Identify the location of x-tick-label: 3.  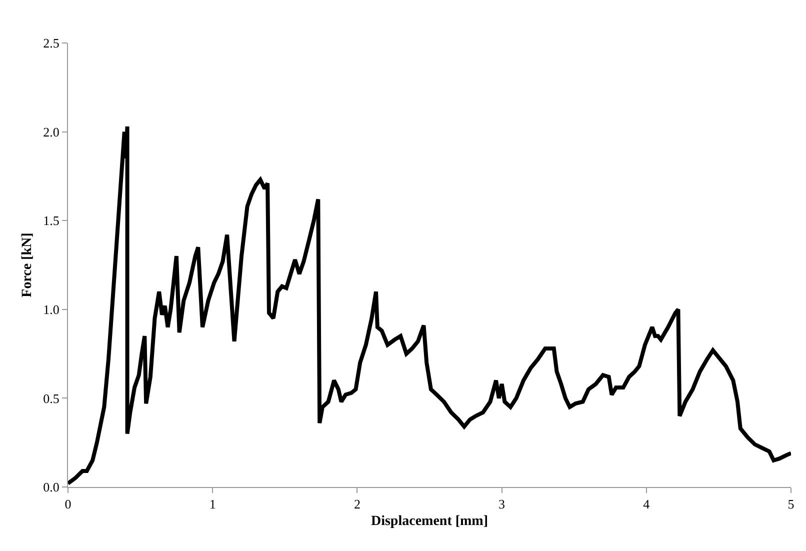
(502, 504).